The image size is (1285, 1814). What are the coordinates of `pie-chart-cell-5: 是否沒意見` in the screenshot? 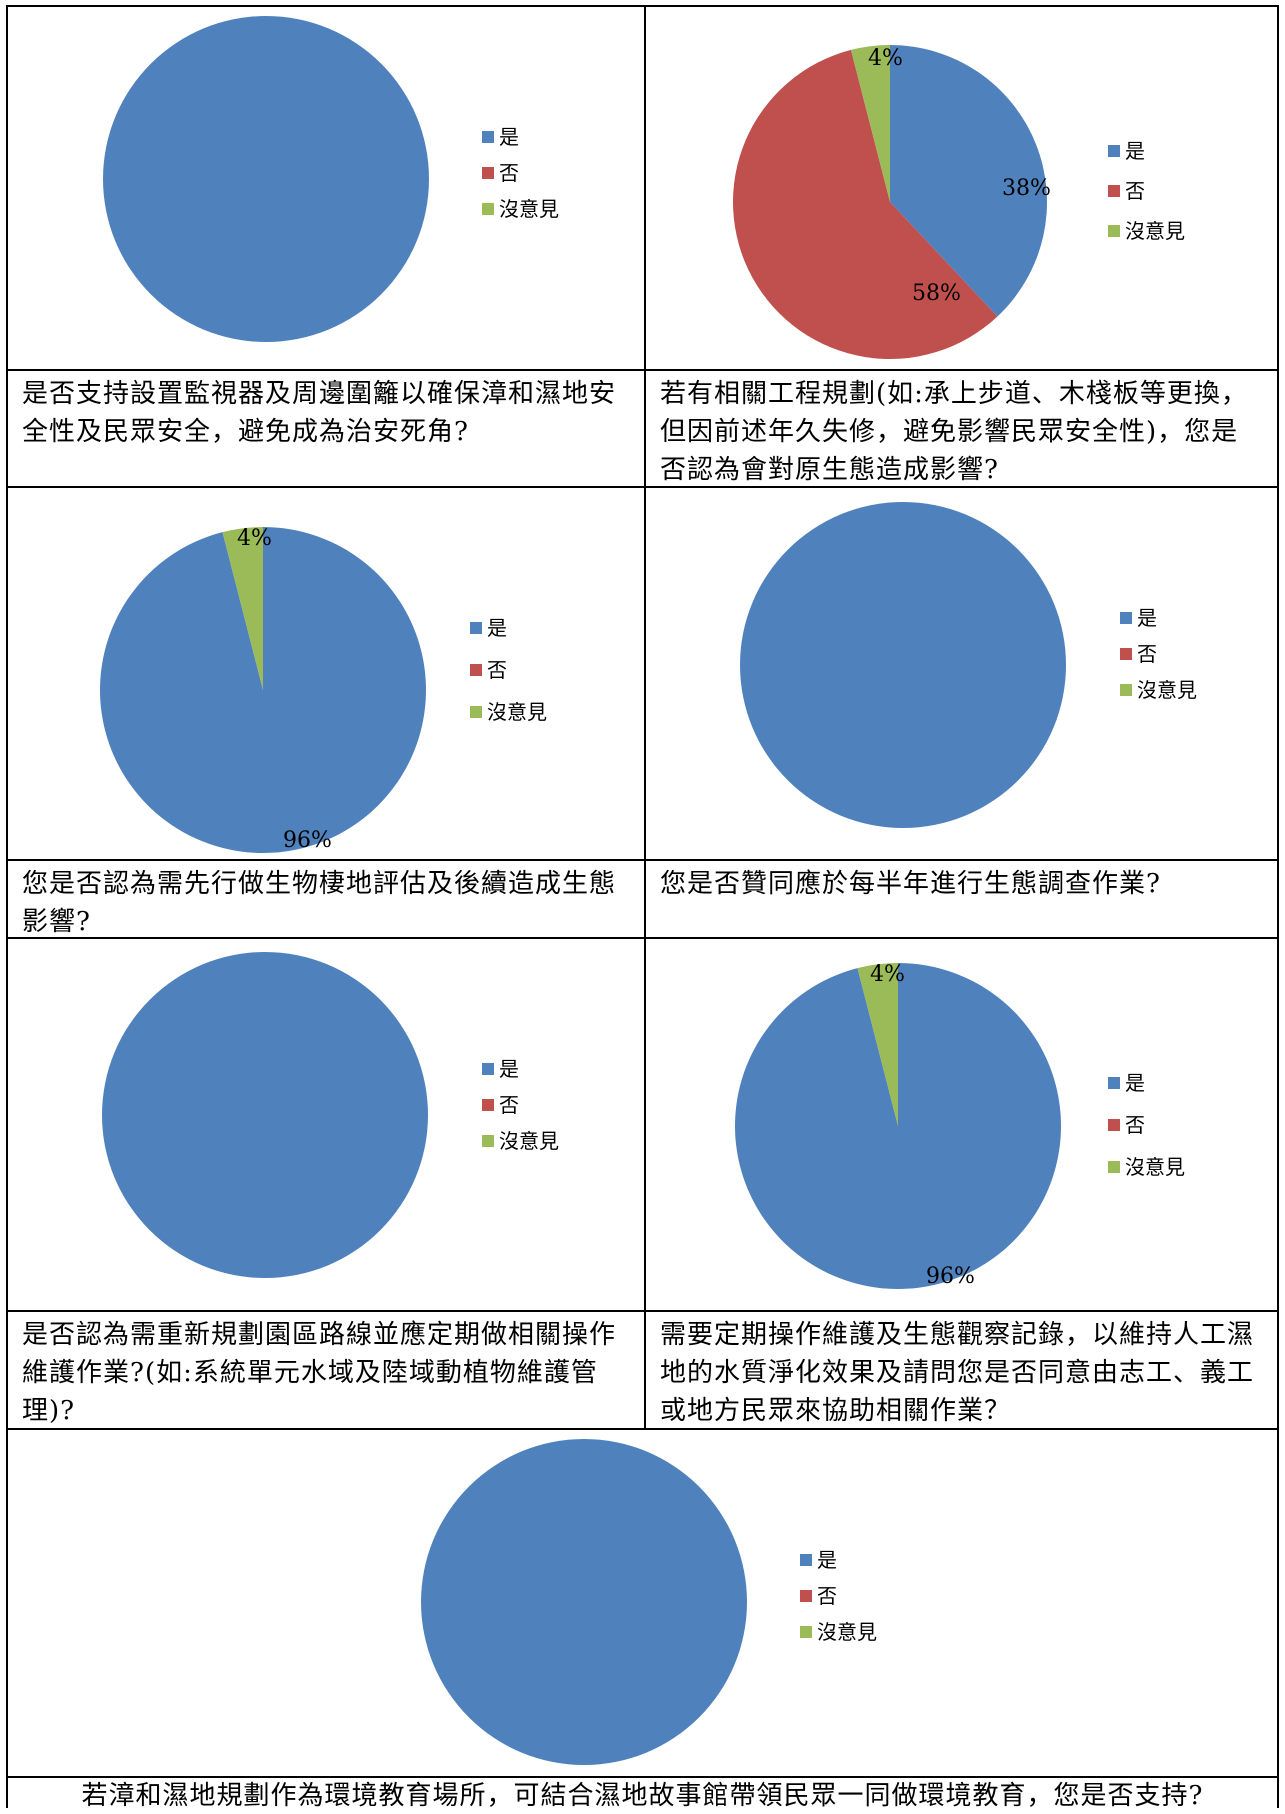 It's located at (326, 1124).